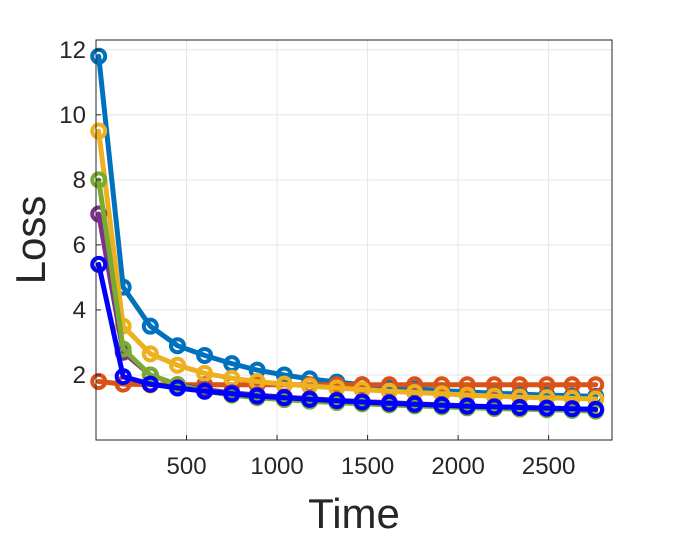  Describe the element at coordinates (79, 310) in the screenshot. I see `y-tick-label: 4` at that location.